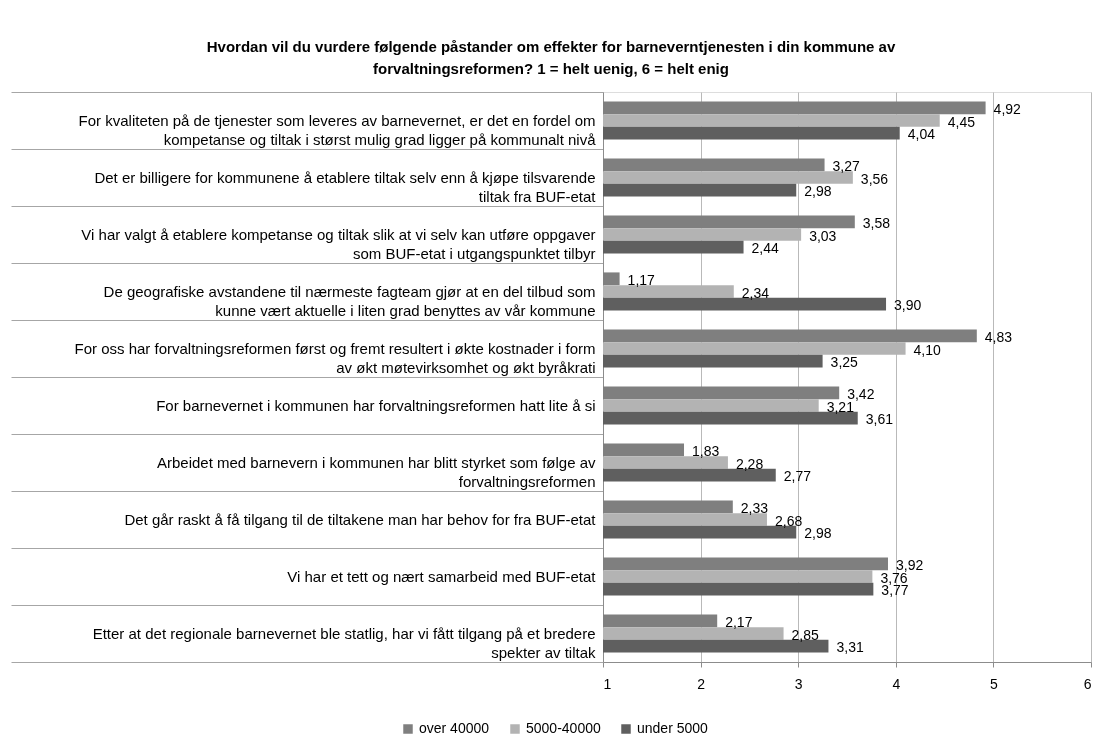  I want to click on x-tick-label: 2, so click(701, 683).